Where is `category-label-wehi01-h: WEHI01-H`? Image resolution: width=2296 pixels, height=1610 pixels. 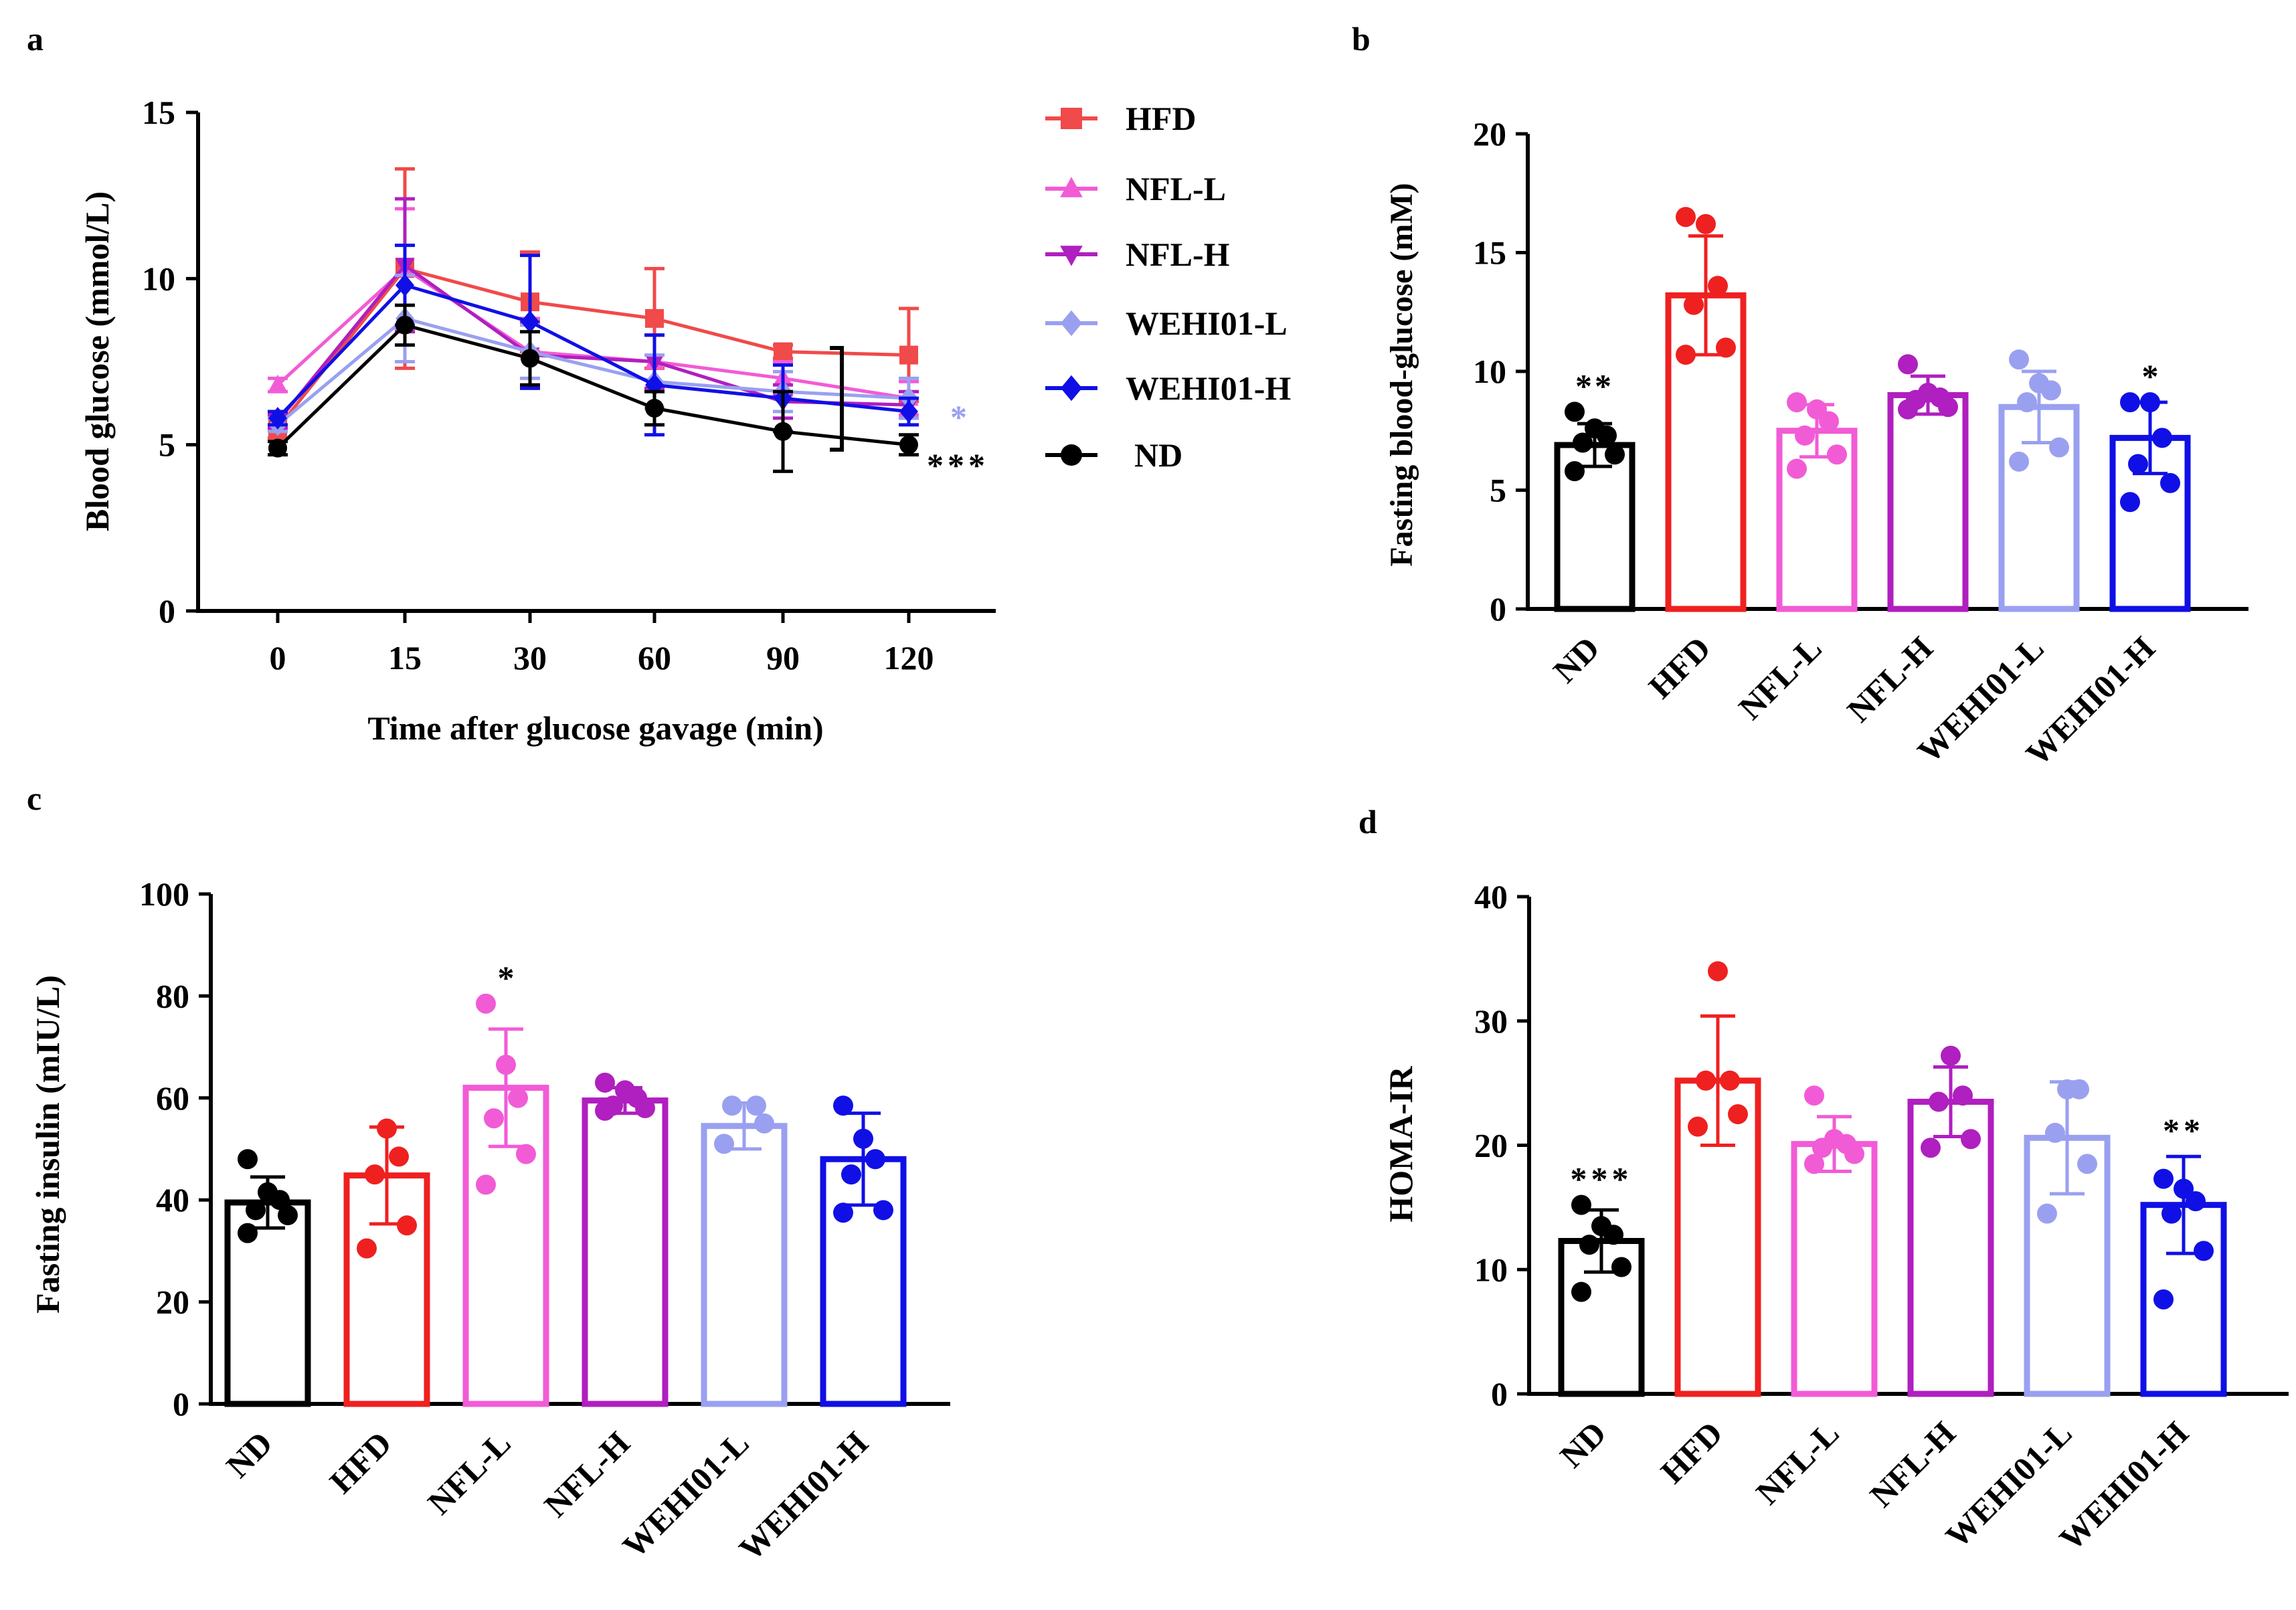 category-label-wehi01-h: WEHI01-H is located at coordinates (803, 1496).